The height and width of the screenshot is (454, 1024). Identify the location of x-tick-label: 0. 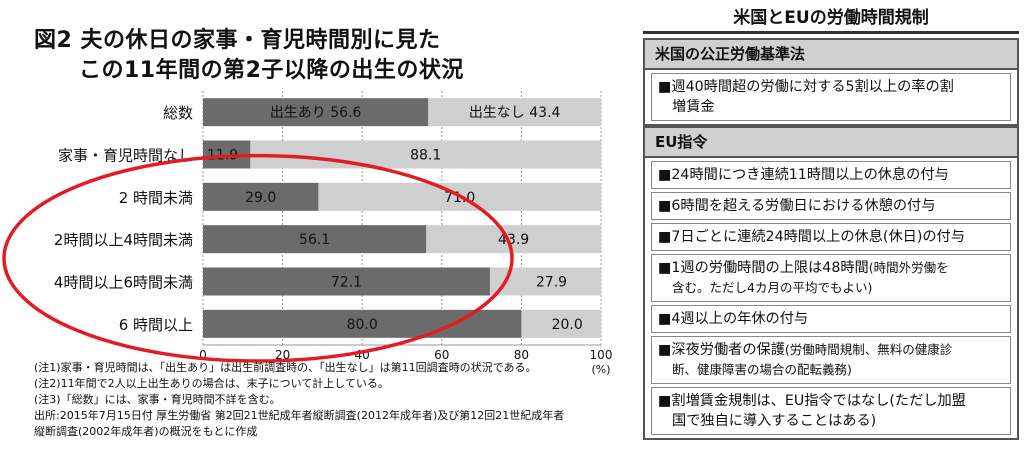
(203, 355).